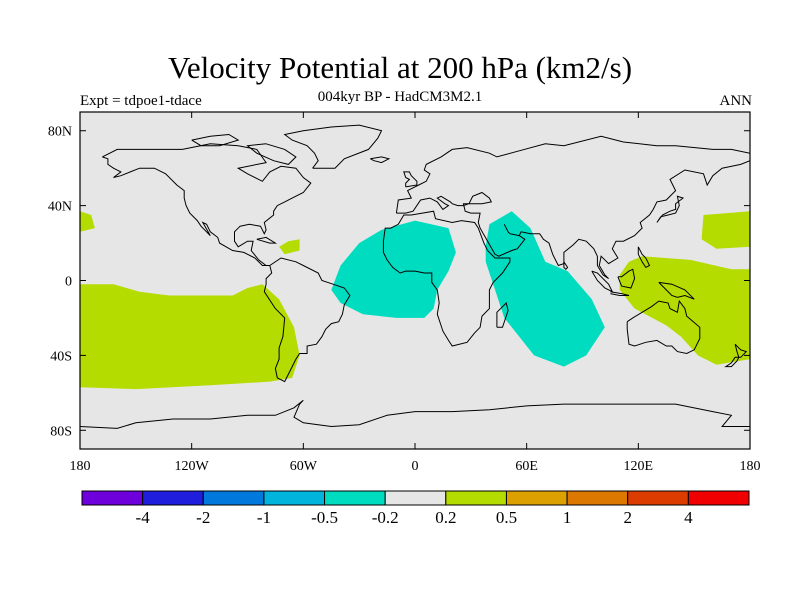  I want to click on colorbar-label: -0.2, so click(385, 517).